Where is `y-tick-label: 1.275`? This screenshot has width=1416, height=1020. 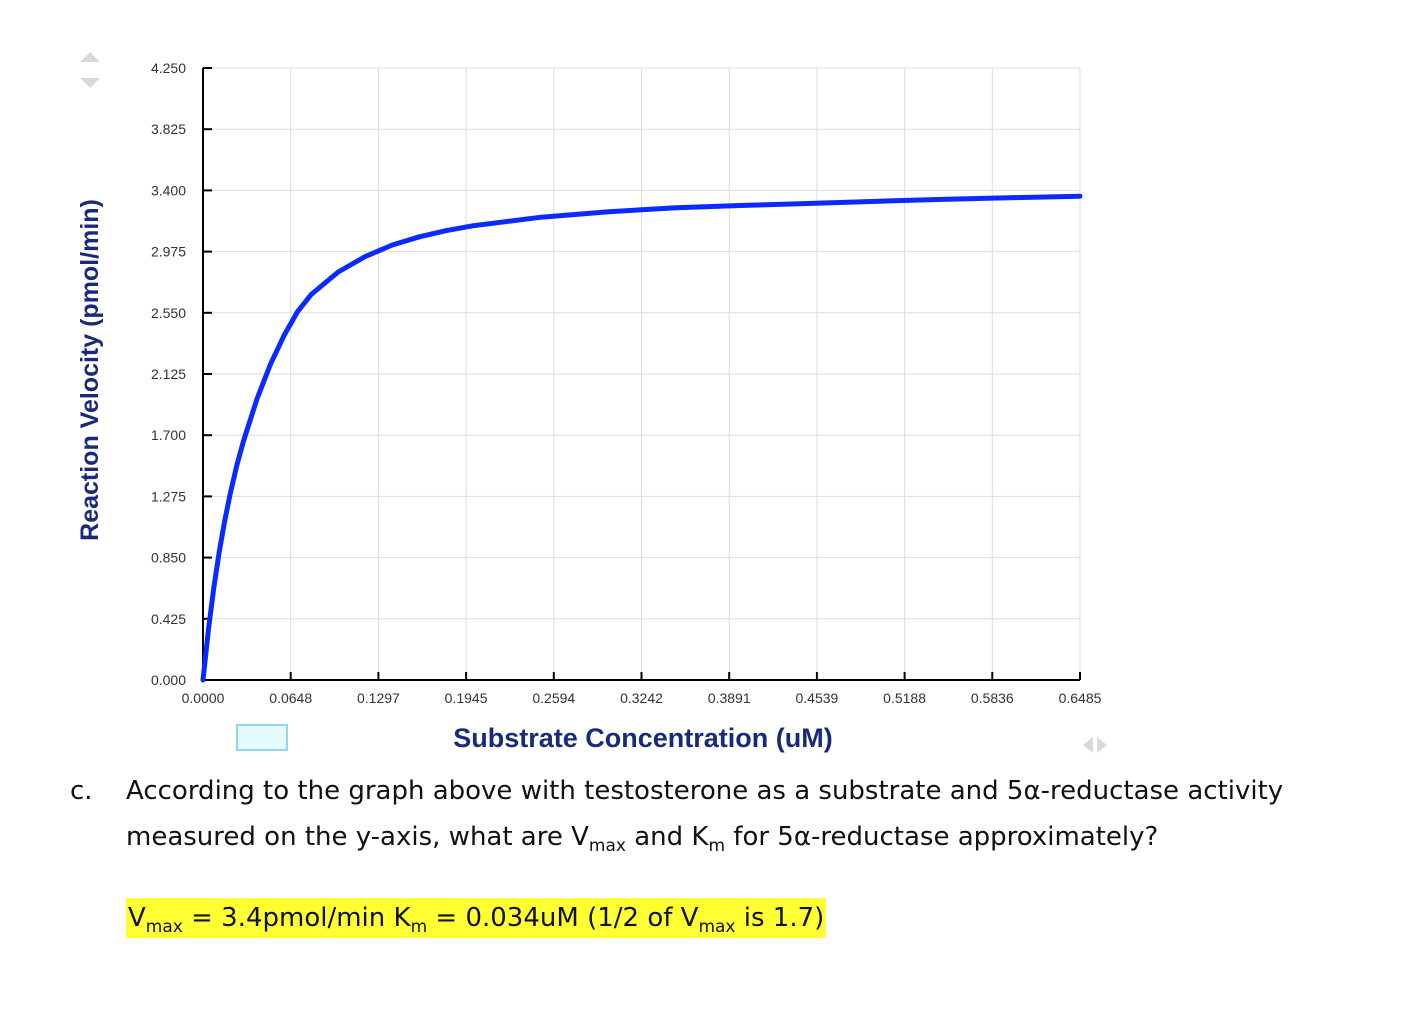 y-tick-label: 1.275 is located at coordinates (168, 496).